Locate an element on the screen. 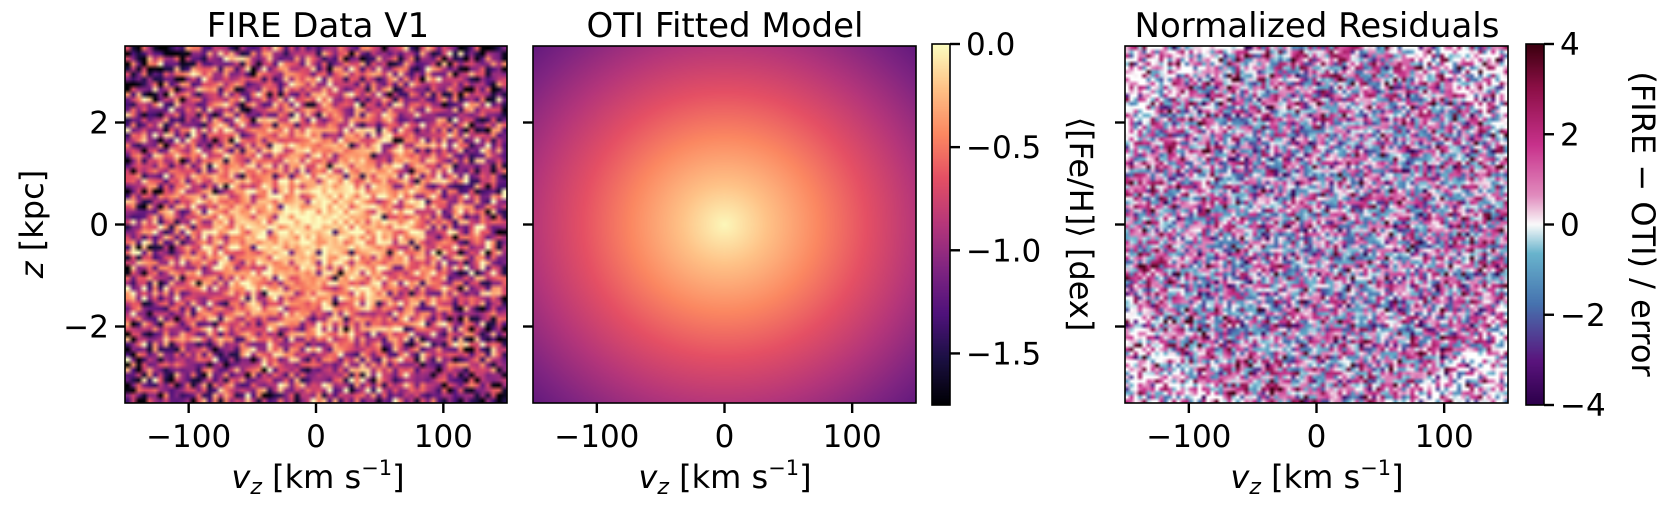 Image resolution: width=1660 pixels, height=512 pixels. y-tick-label: 2 is located at coordinates (99, 124).